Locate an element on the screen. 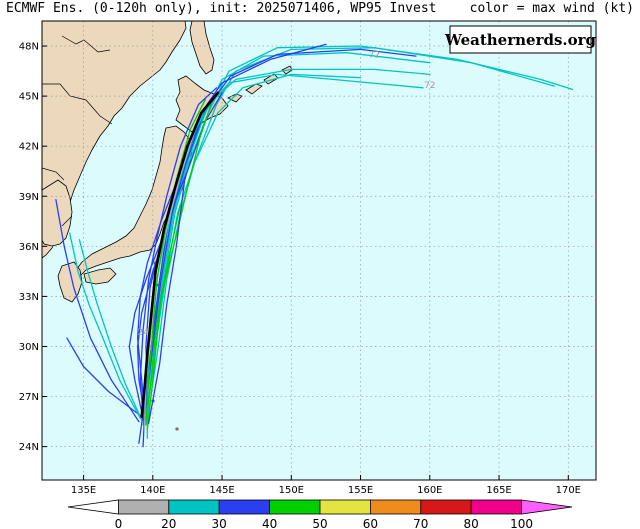 The image size is (640, 529). lon-tick-label: 135E is located at coordinates (83, 490).